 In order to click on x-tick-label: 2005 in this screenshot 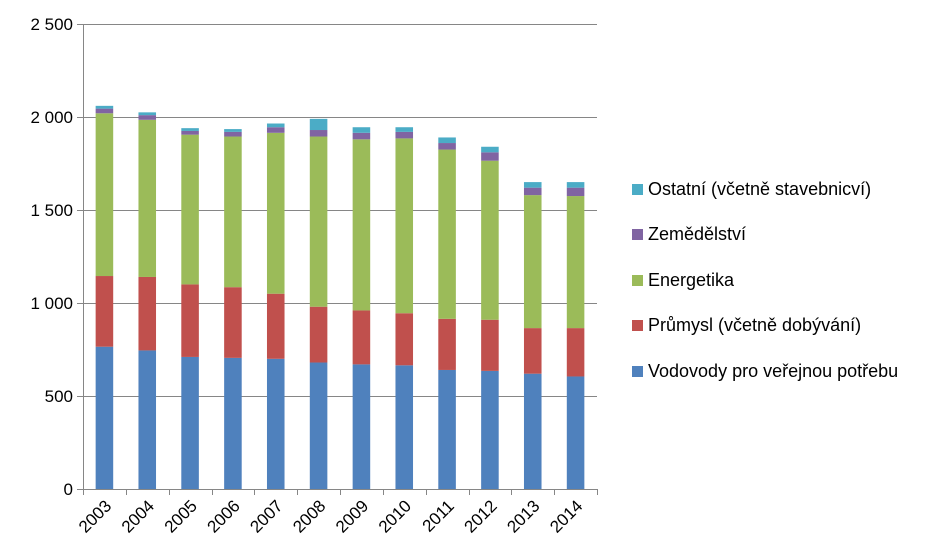, I will do `click(181, 516)`.